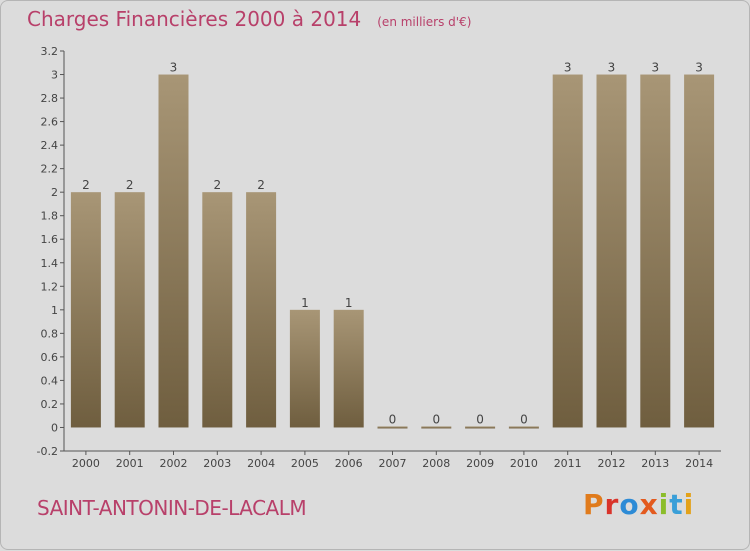  What do you see at coordinates (174, 463) in the screenshot?
I see `x-tick-label: 2002` at bounding box center [174, 463].